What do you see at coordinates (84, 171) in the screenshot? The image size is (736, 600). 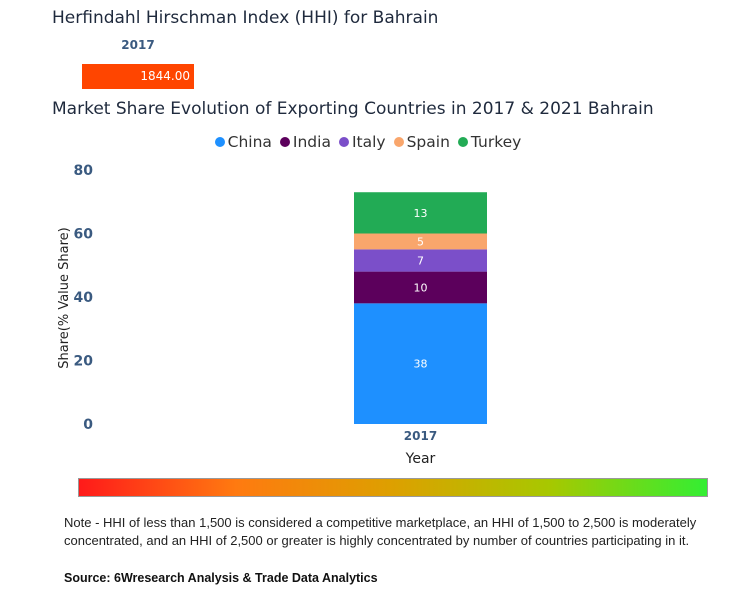 I see `y-tick-label: 80` at bounding box center [84, 171].